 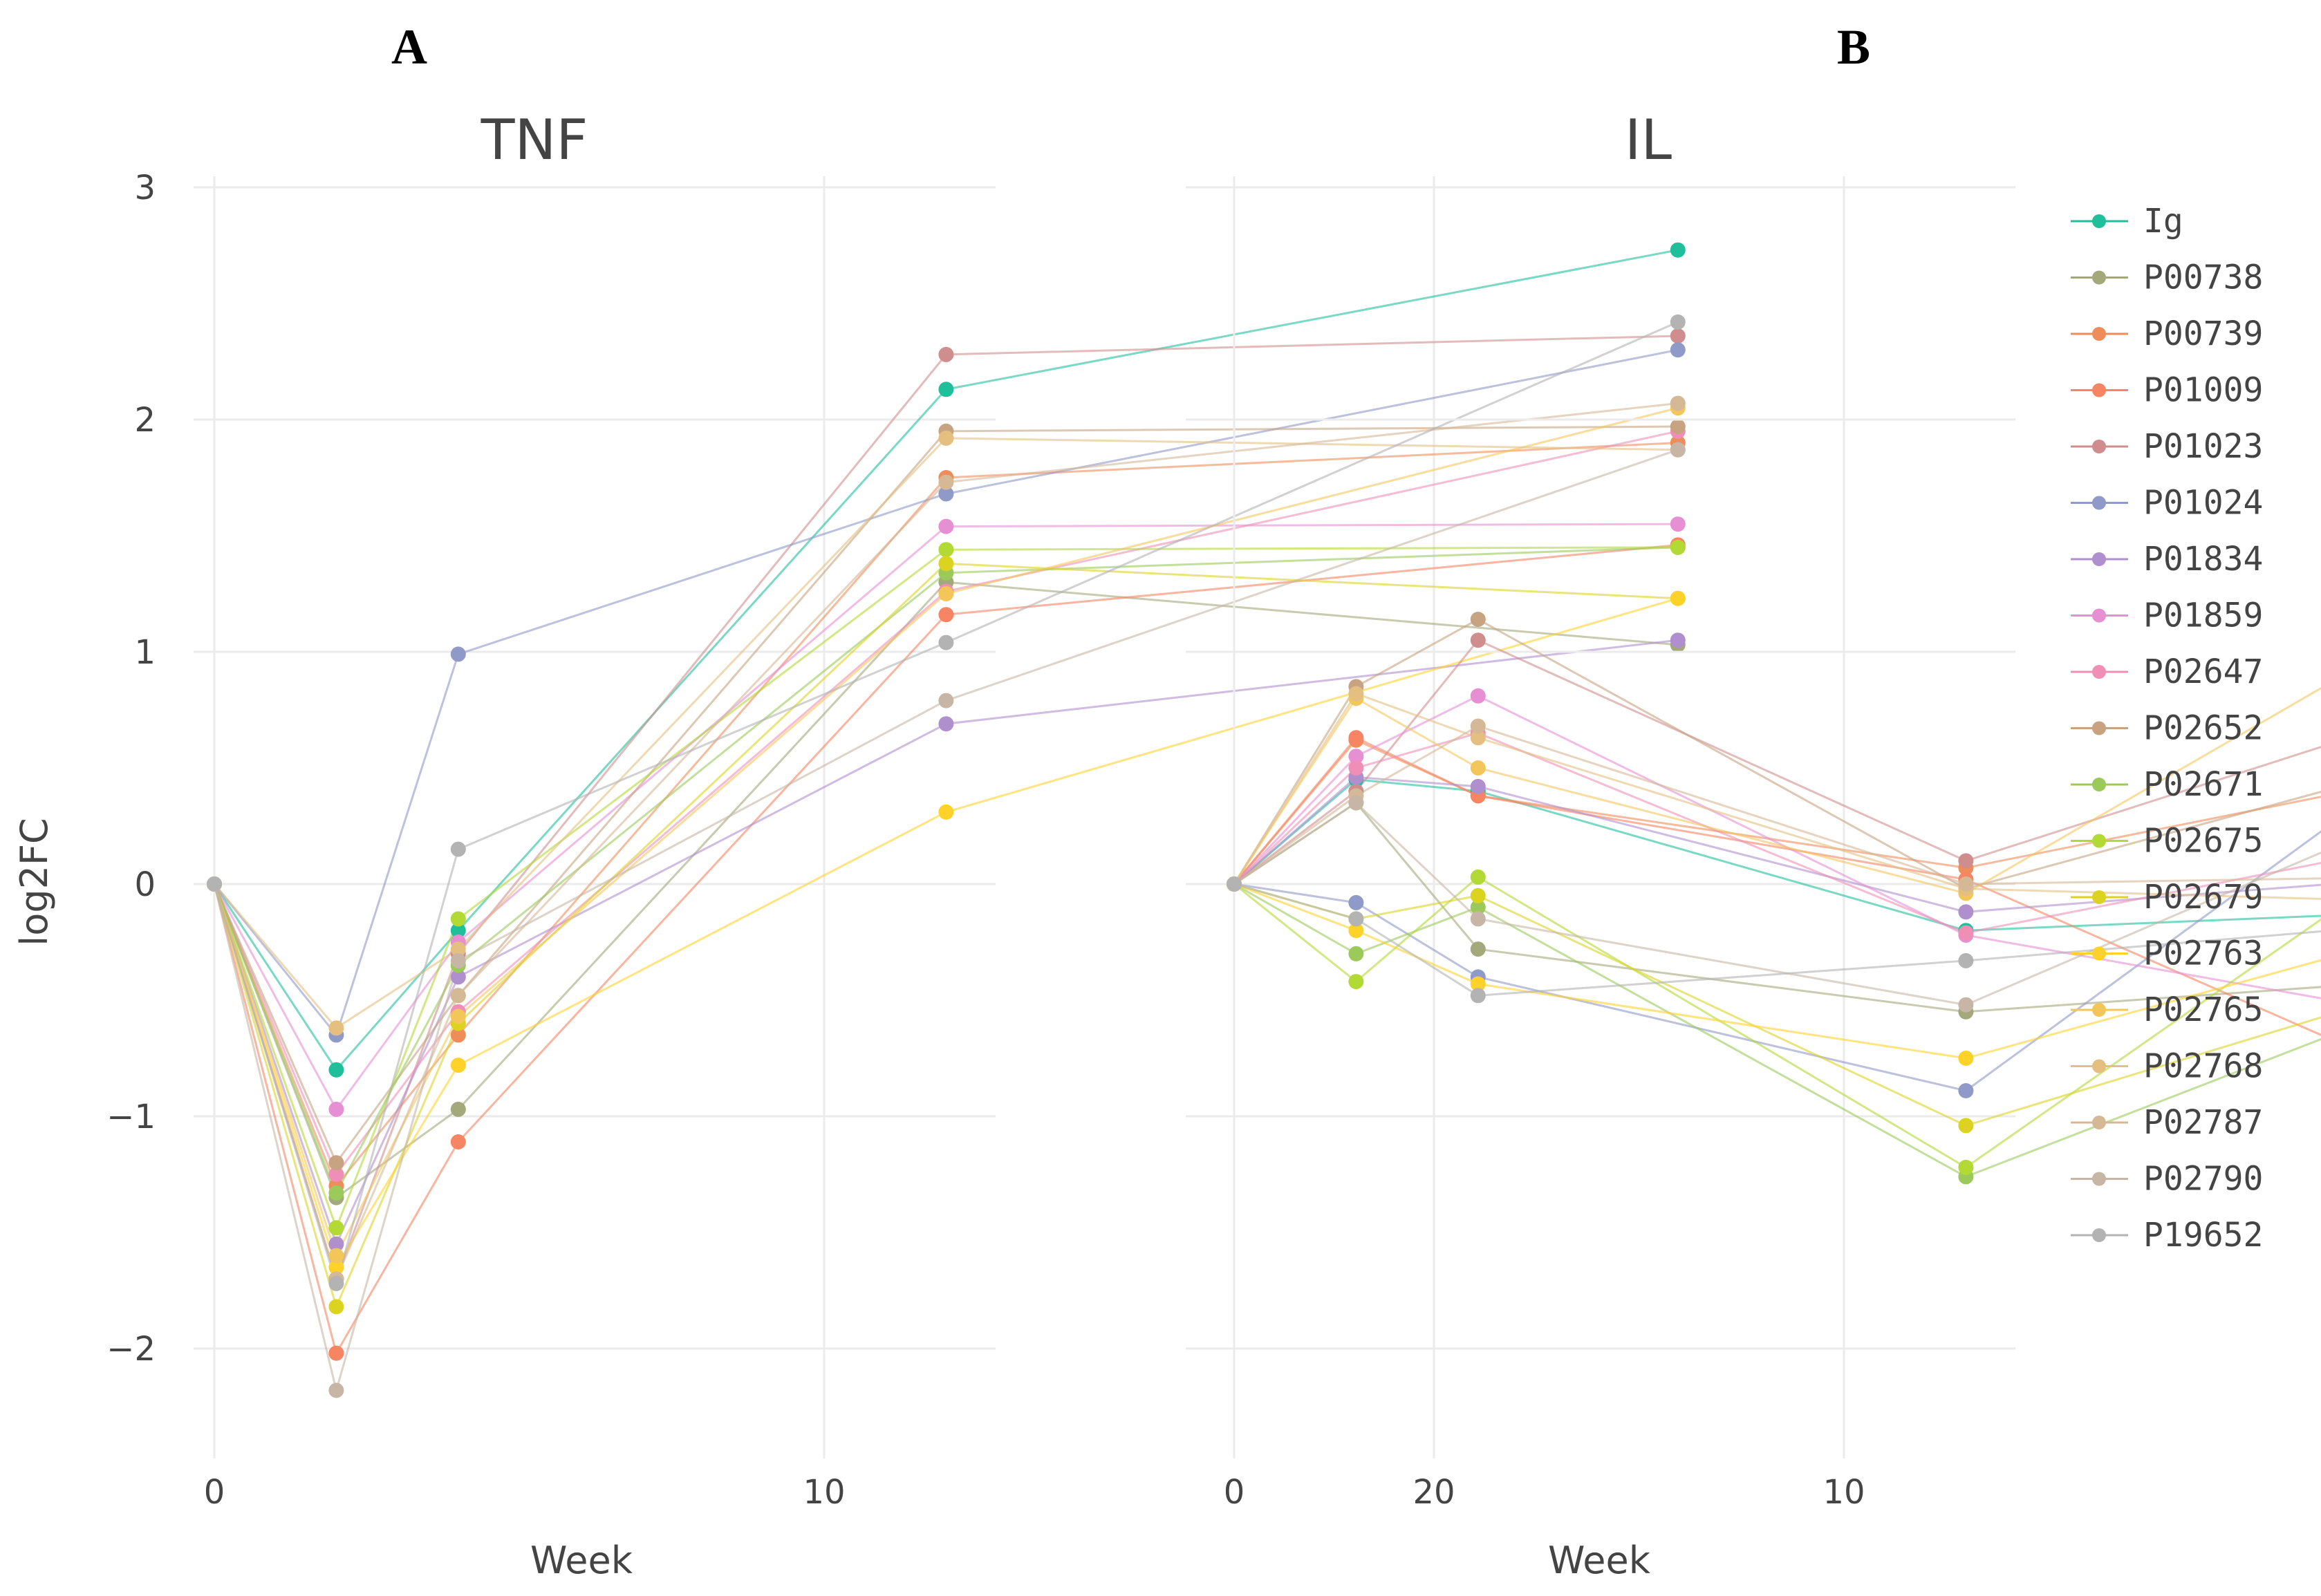 What do you see at coordinates (2099, 1066) in the screenshot?
I see `legend-swatch-marker-p02768` at bounding box center [2099, 1066].